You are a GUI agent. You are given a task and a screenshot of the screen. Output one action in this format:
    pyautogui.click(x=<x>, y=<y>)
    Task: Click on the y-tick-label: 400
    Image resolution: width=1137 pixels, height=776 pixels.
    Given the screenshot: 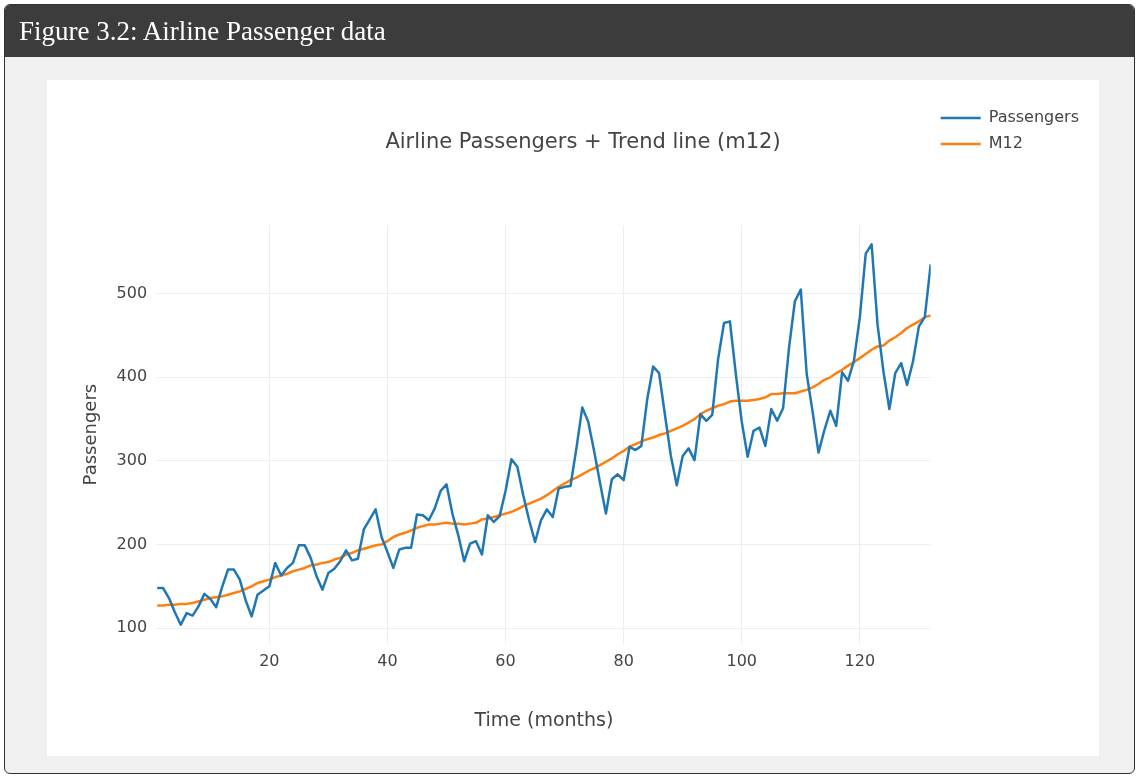 What is the action you would take?
    pyautogui.click(x=132, y=376)
    